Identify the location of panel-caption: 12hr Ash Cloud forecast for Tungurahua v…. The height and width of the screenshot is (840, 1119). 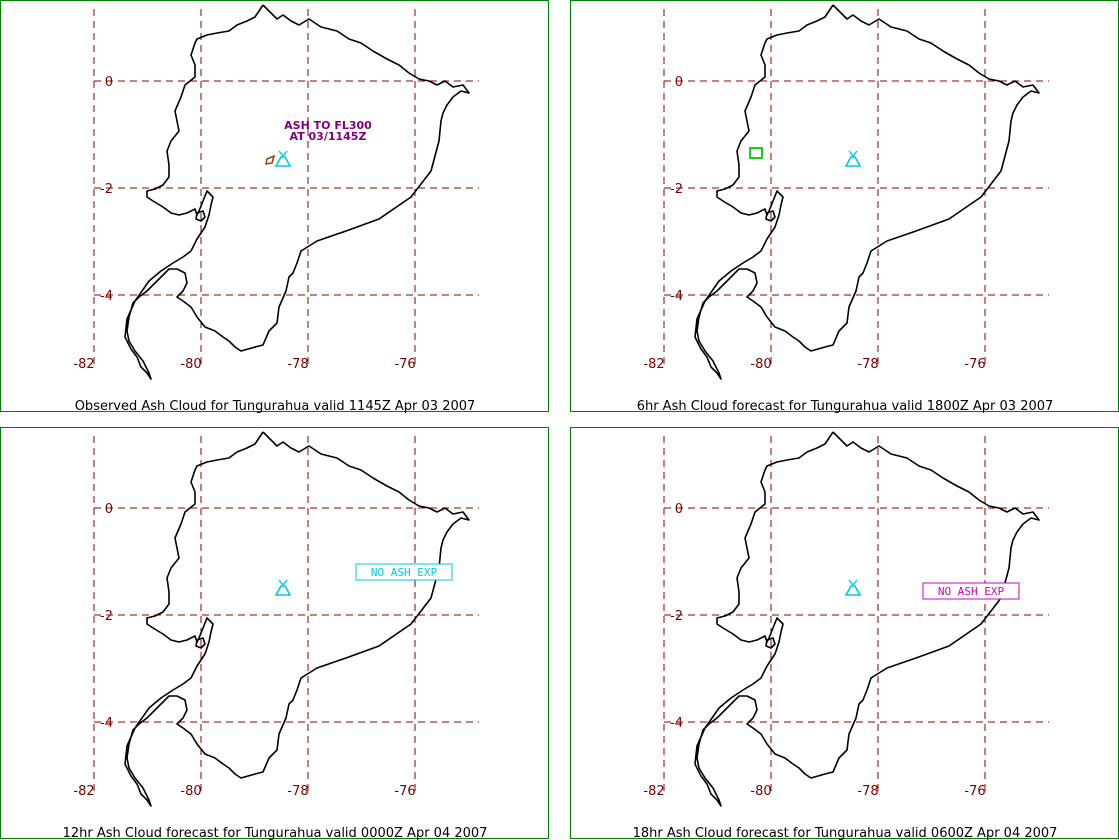
(275, 833).